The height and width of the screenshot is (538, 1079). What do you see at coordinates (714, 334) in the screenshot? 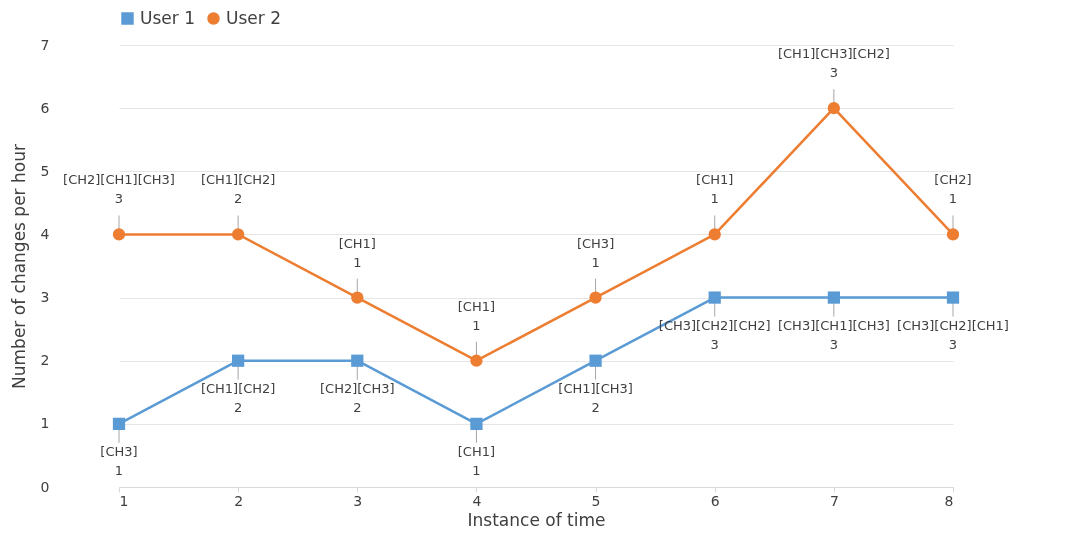
I see `annotation: [CH3][CH2][CH2] 3` at bounding box center [714, 334].